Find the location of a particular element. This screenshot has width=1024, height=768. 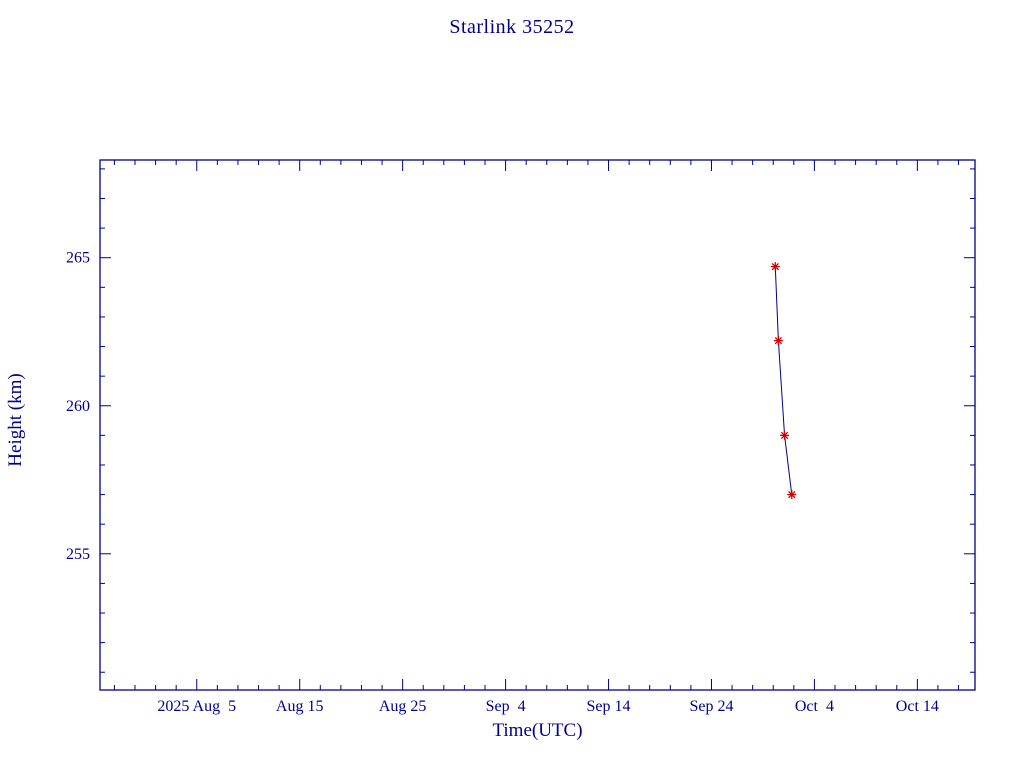

x-tick-label: Oct 14 is located at coordinates (917, 706).